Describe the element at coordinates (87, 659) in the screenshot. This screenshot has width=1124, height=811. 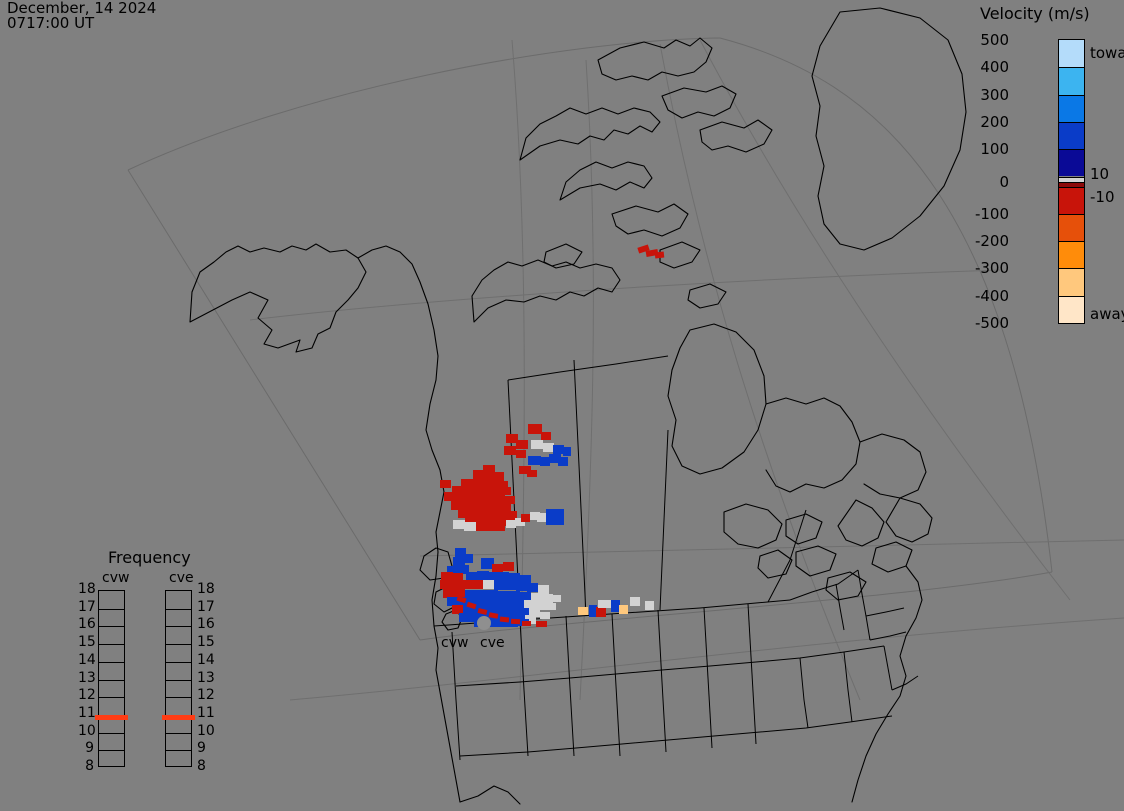
I see `frequency-tick-cvw-14: 14` at that location.